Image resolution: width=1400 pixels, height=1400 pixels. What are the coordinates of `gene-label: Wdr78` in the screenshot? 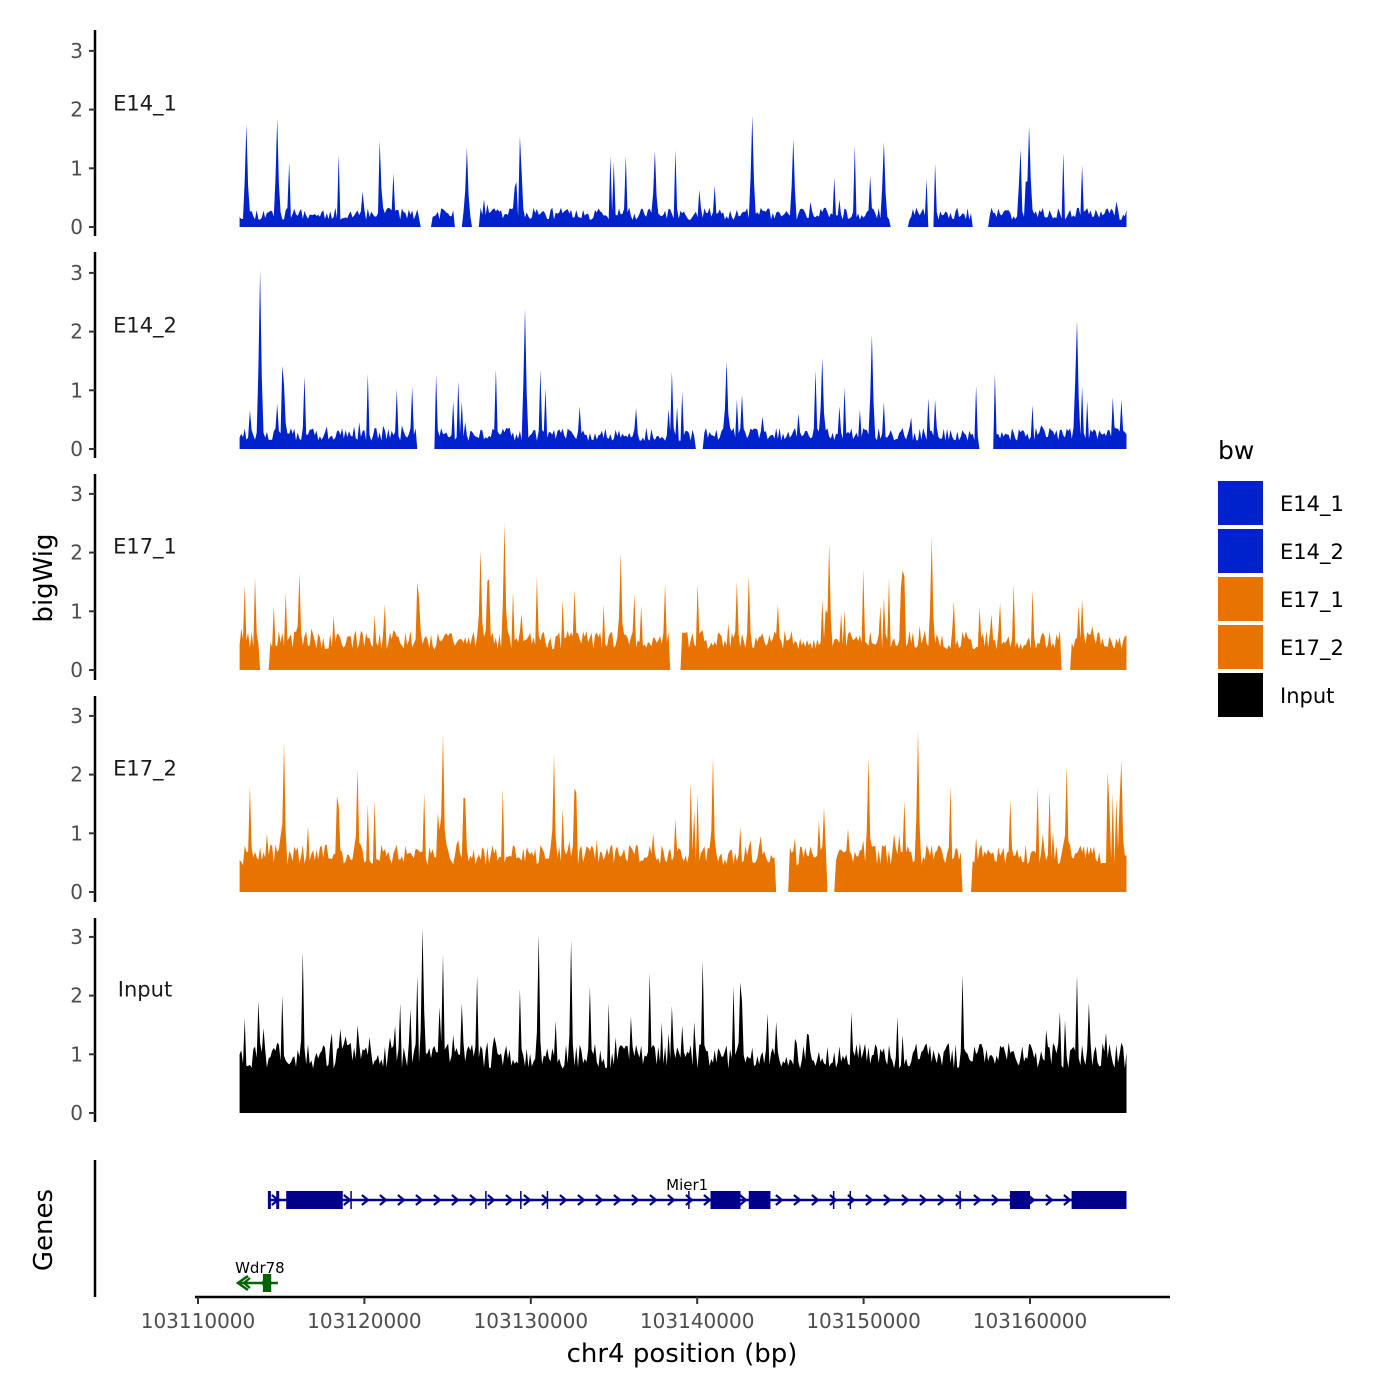 It's located at (260, 1268).